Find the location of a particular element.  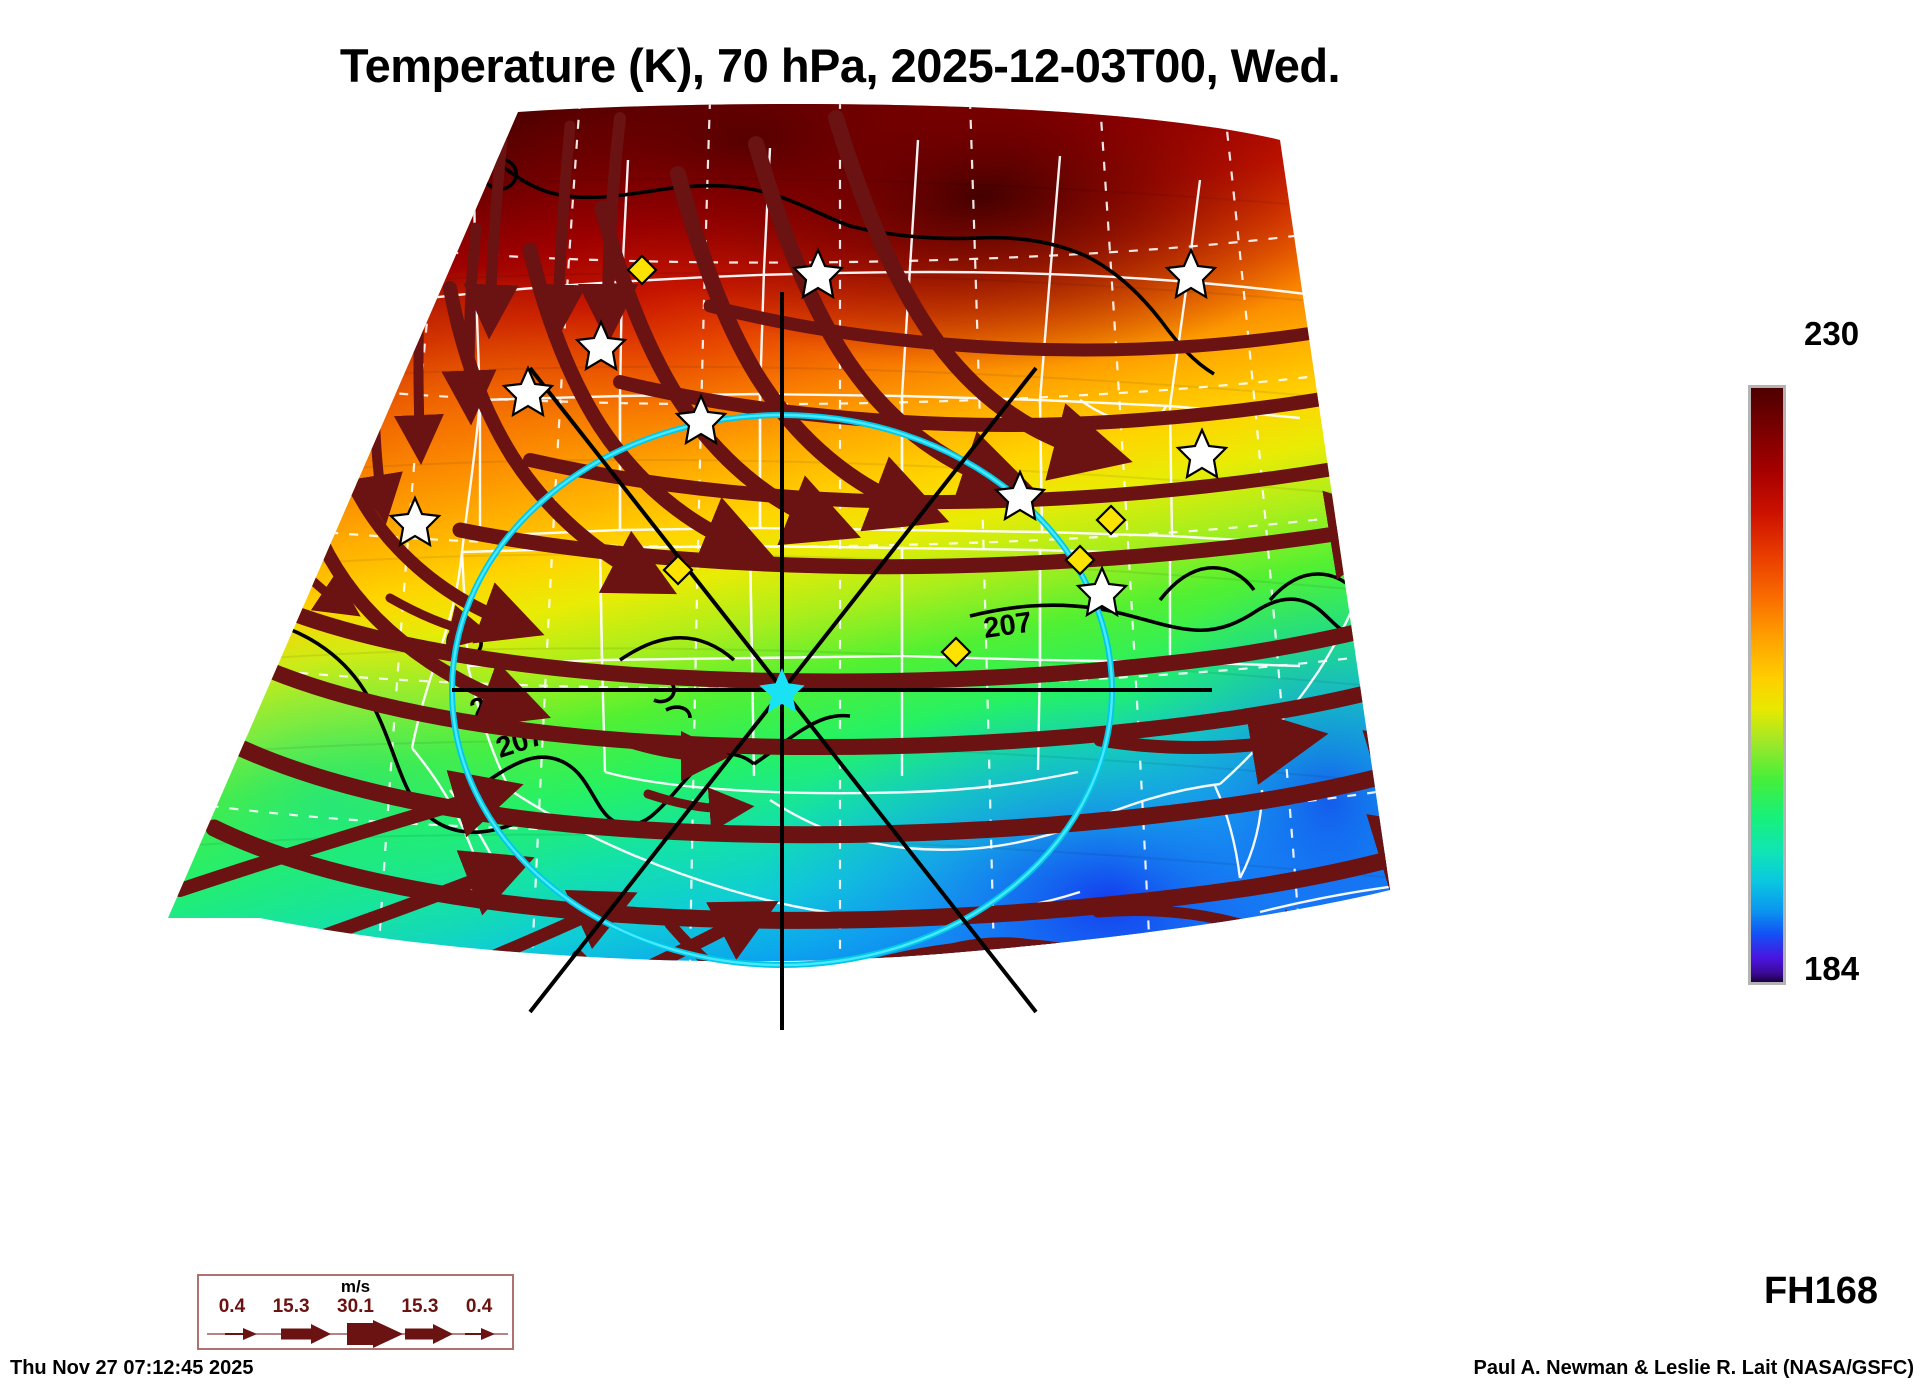

wind-speed-legend: m/s 0.4 15.3 30.1 15.3 0.4 is located at coordinates (355, 1312).